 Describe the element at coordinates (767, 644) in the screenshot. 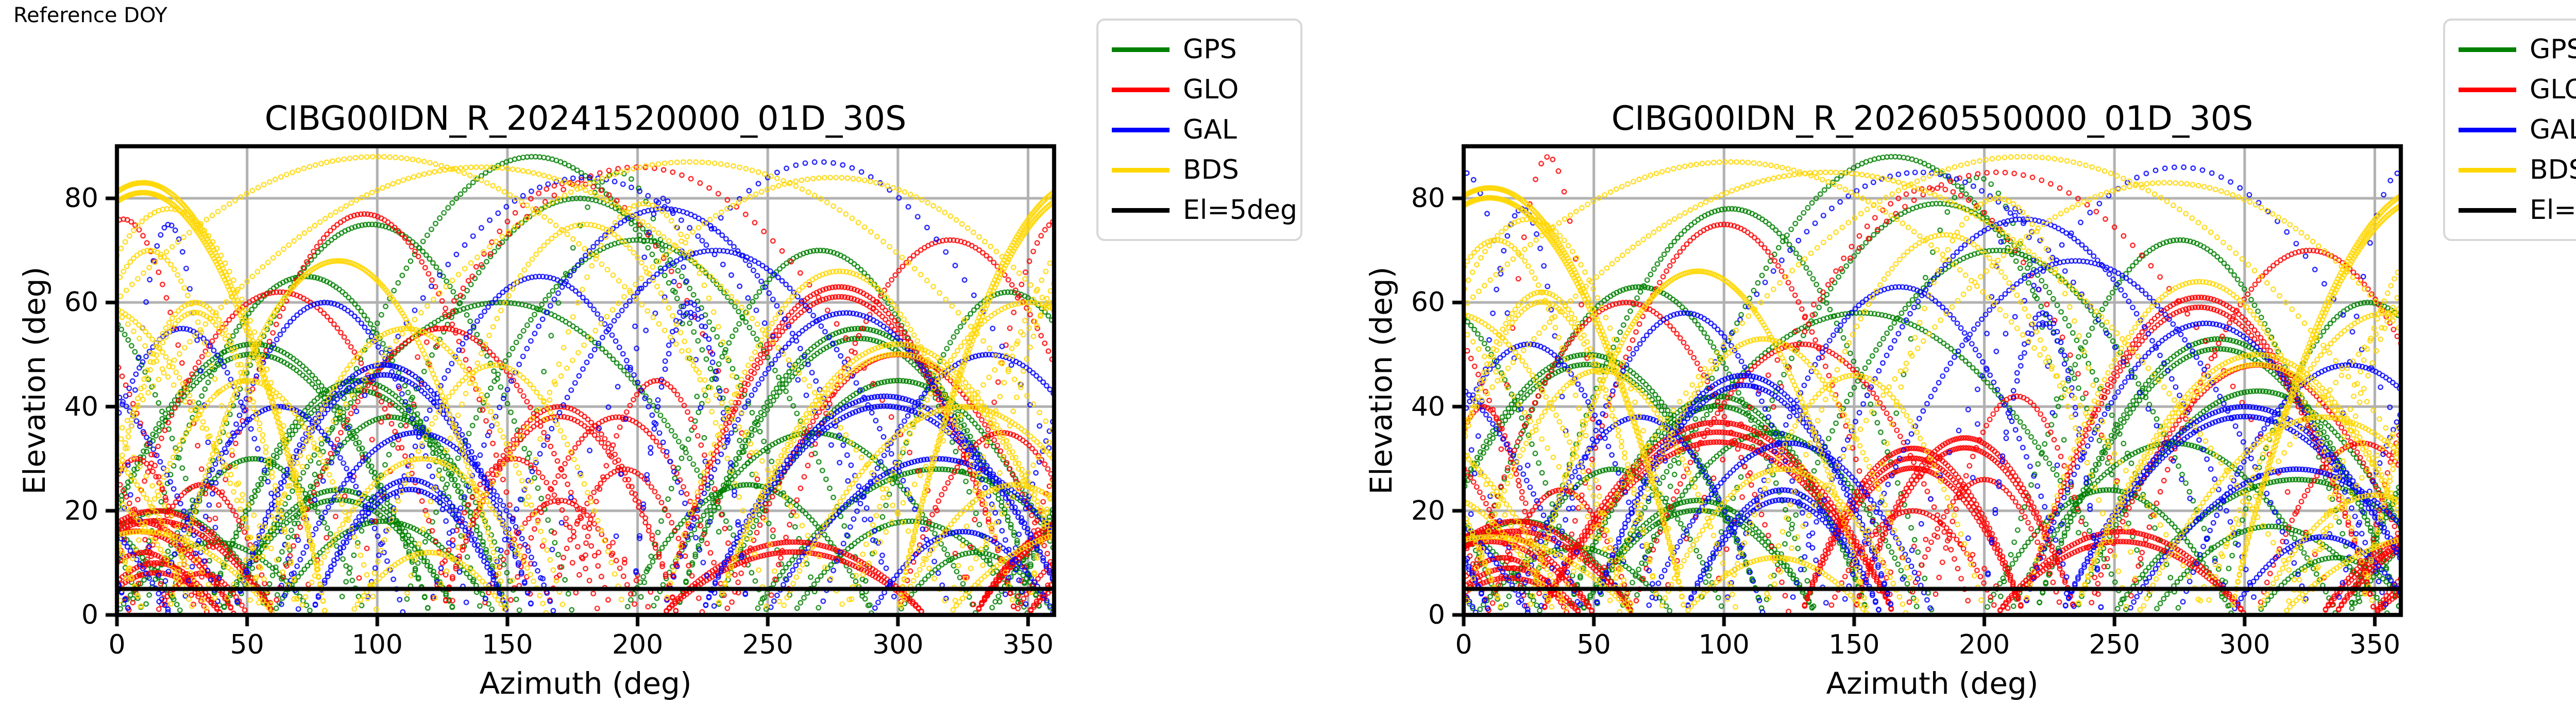

I see `plot1-x-tick-label: 250` at that location.